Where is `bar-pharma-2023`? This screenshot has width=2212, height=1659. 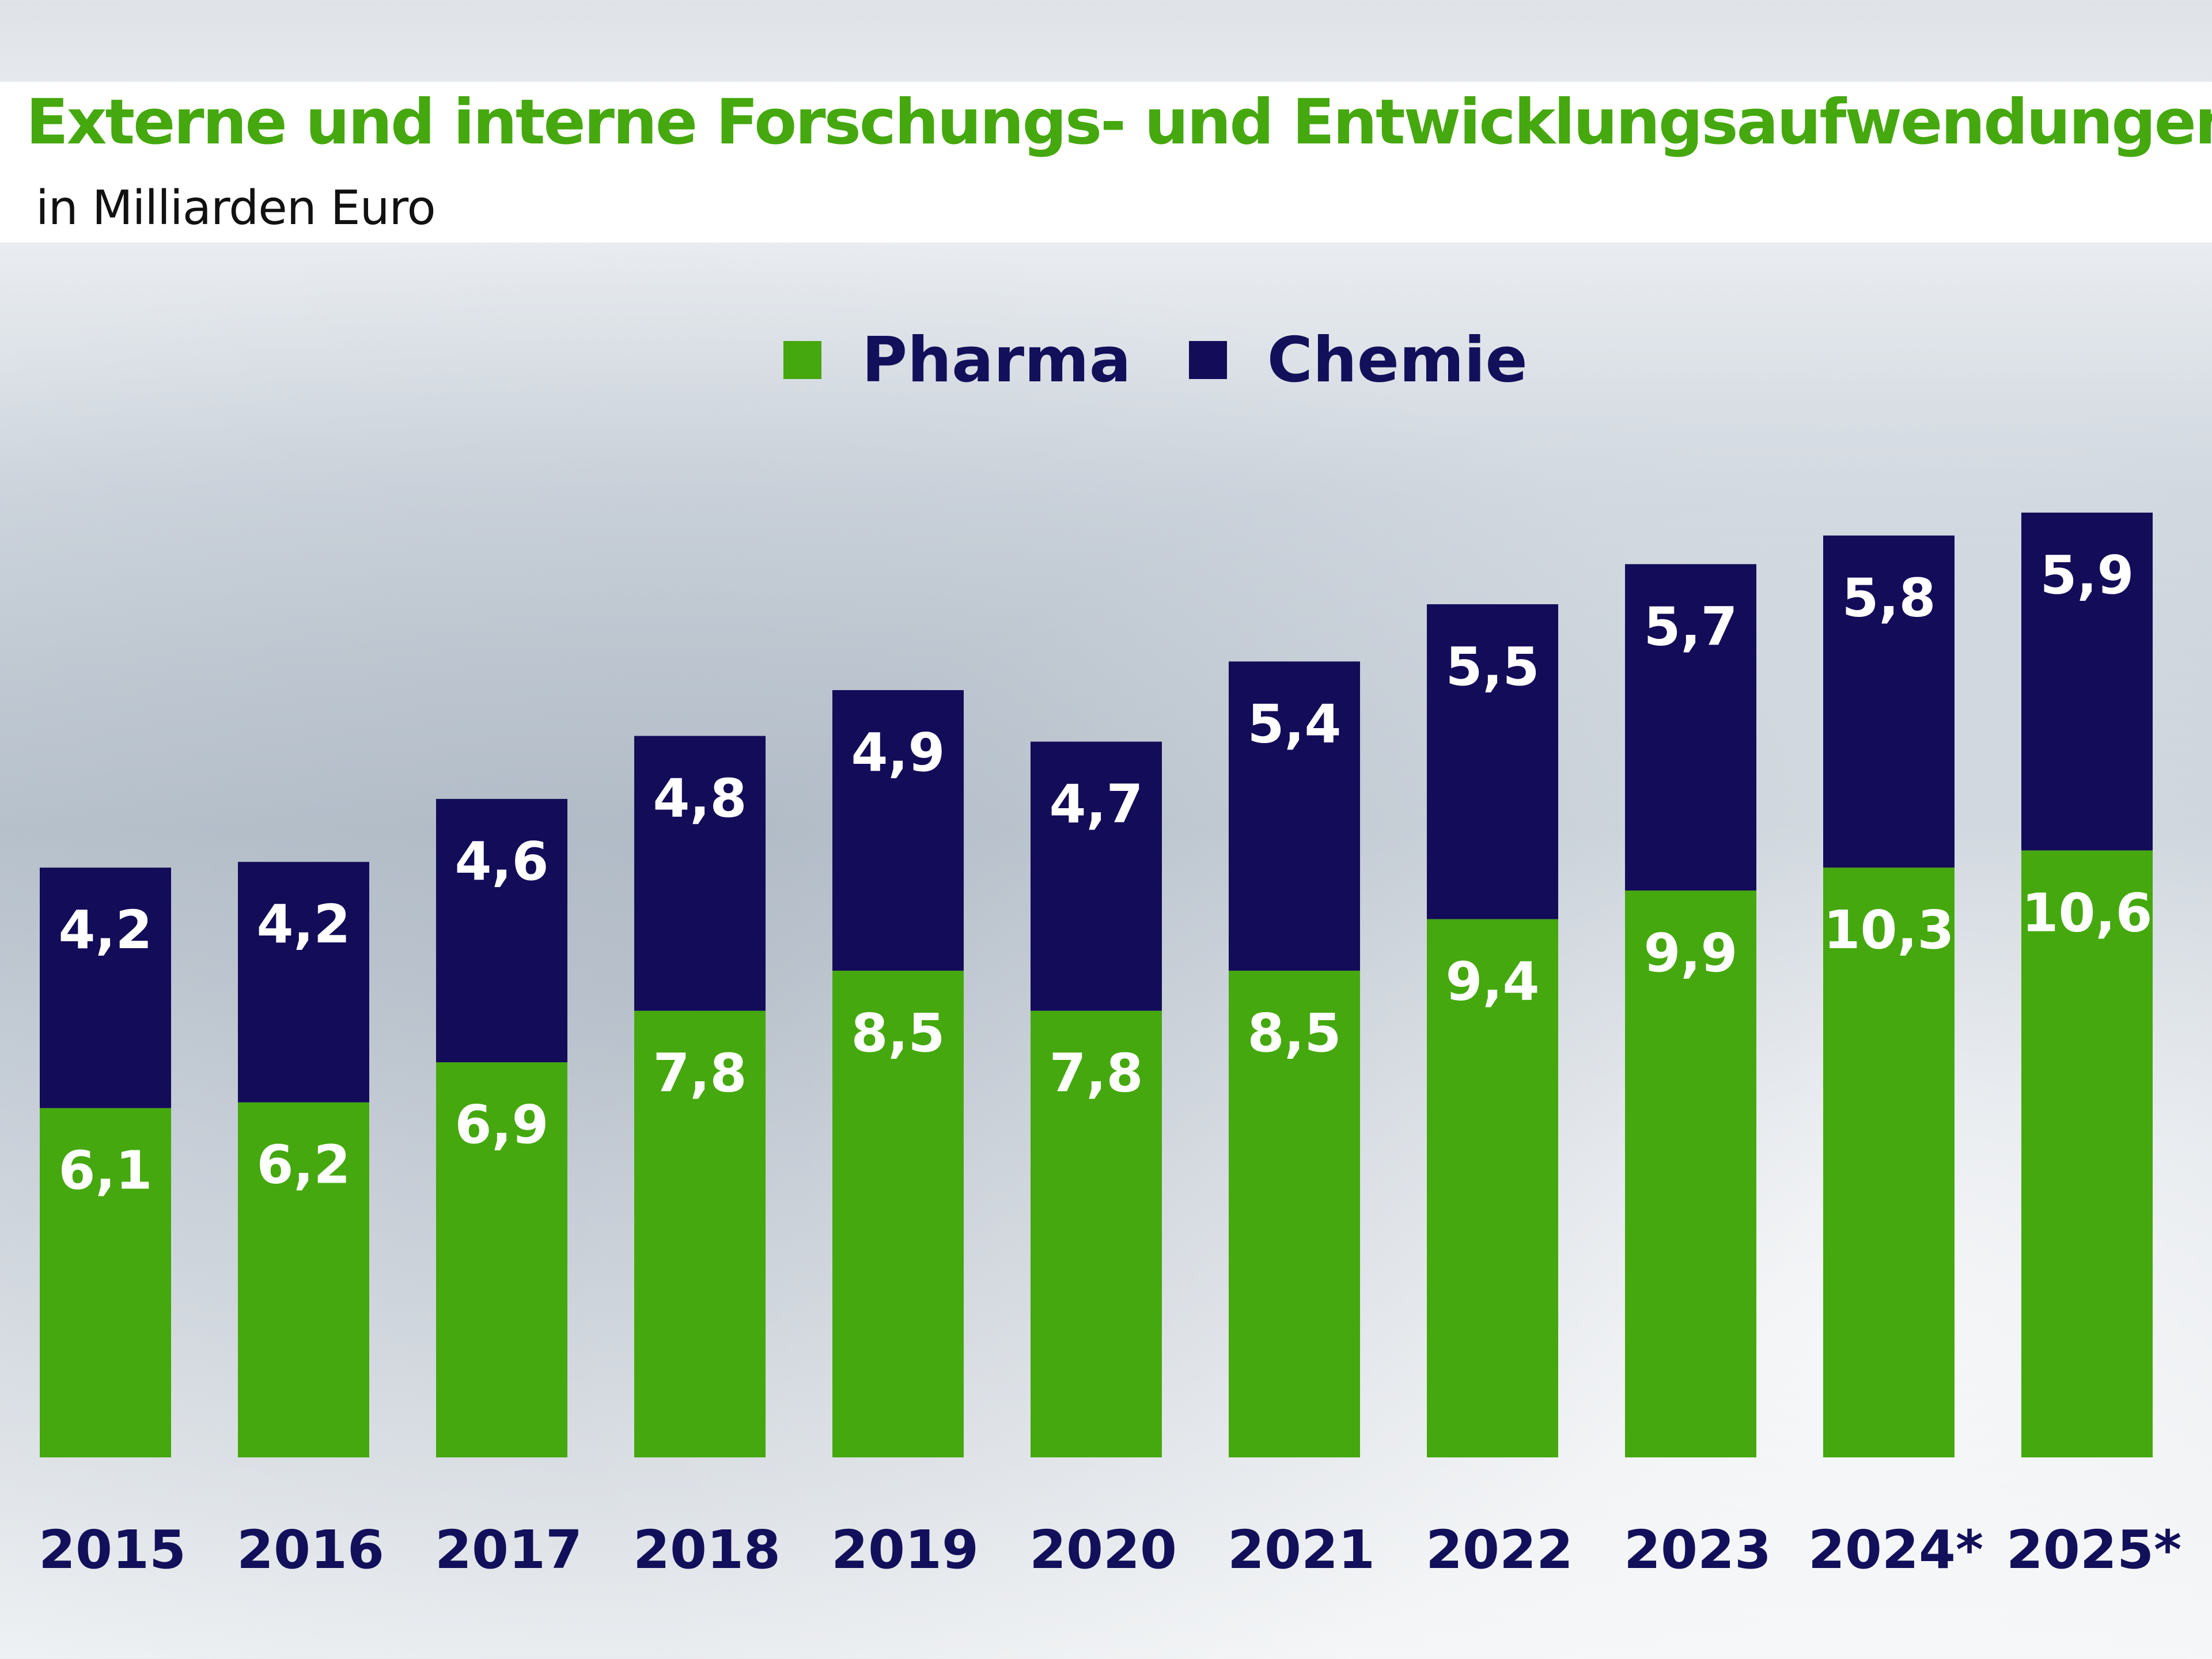 bar-pharma-2023 is located at coordinates (1690, 1173).